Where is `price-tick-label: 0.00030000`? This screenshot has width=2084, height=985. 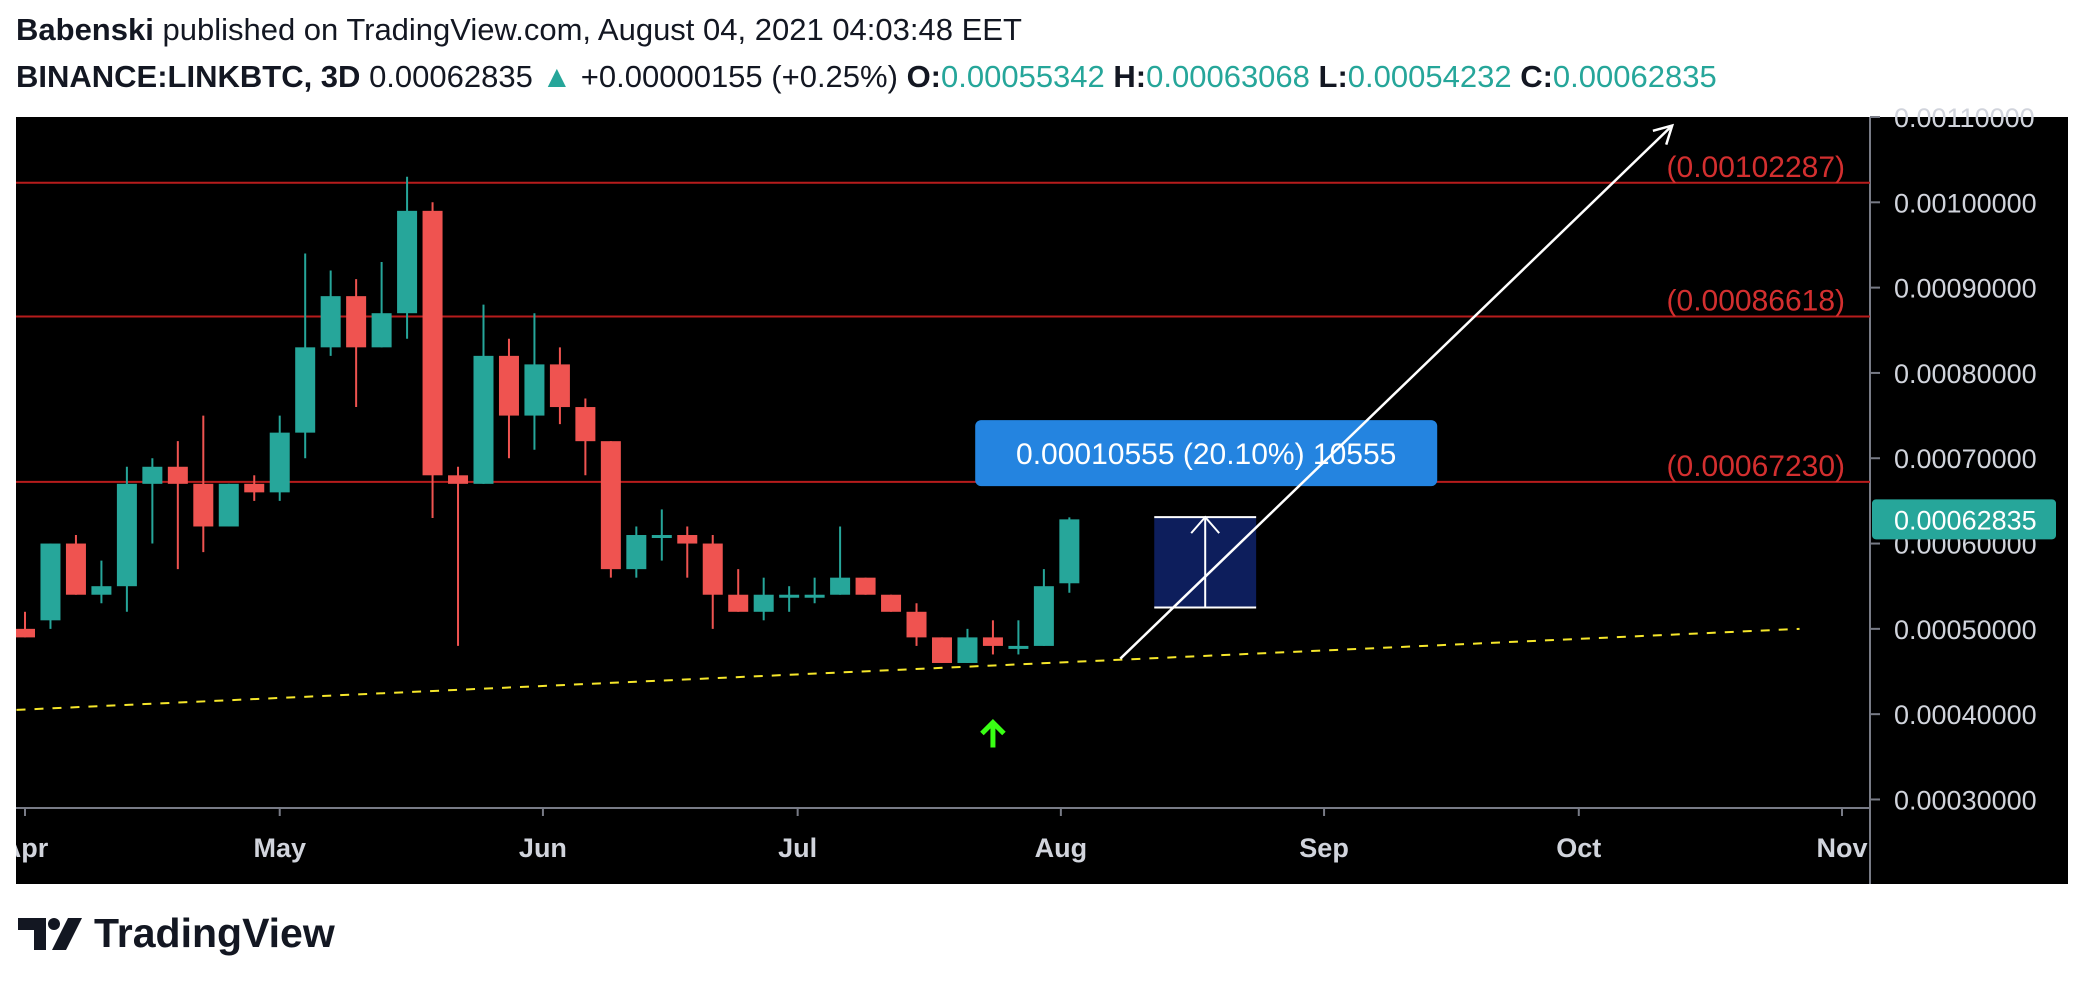 price-tick-label: 0.00030000 is located at coordinates (1965, 800).